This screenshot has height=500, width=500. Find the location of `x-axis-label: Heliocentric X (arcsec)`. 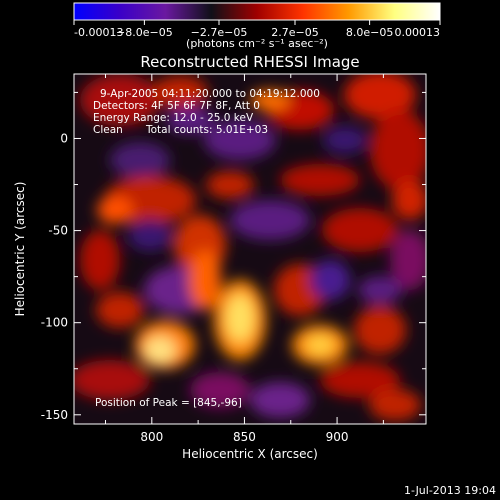

x-axis-label: Heliocentric X (arcsec) is located at coordinates (250, 454).